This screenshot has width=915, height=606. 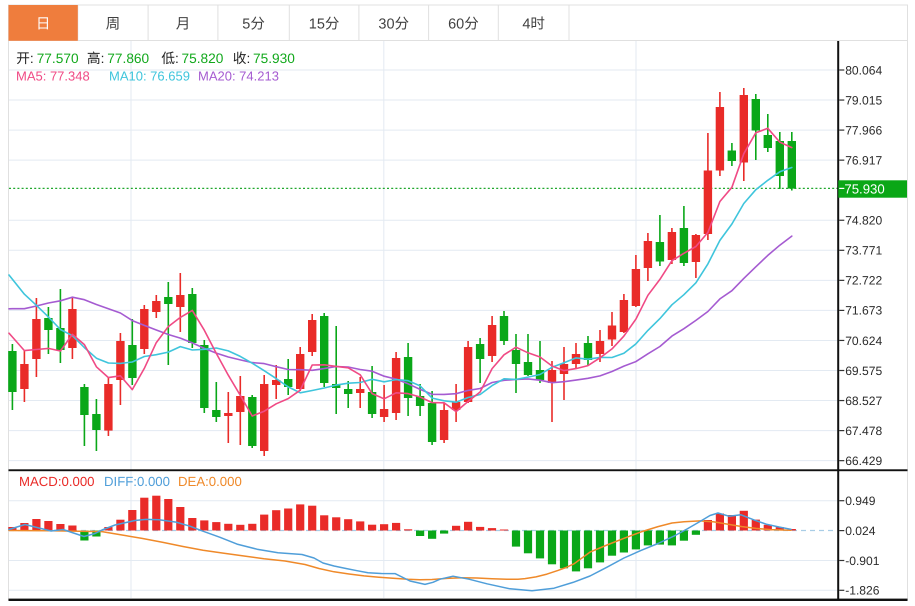 What do you see at coordinates (863, 70) in the screenshot?
I see `svg-text: 80.064` at bounding box center [863, 70].